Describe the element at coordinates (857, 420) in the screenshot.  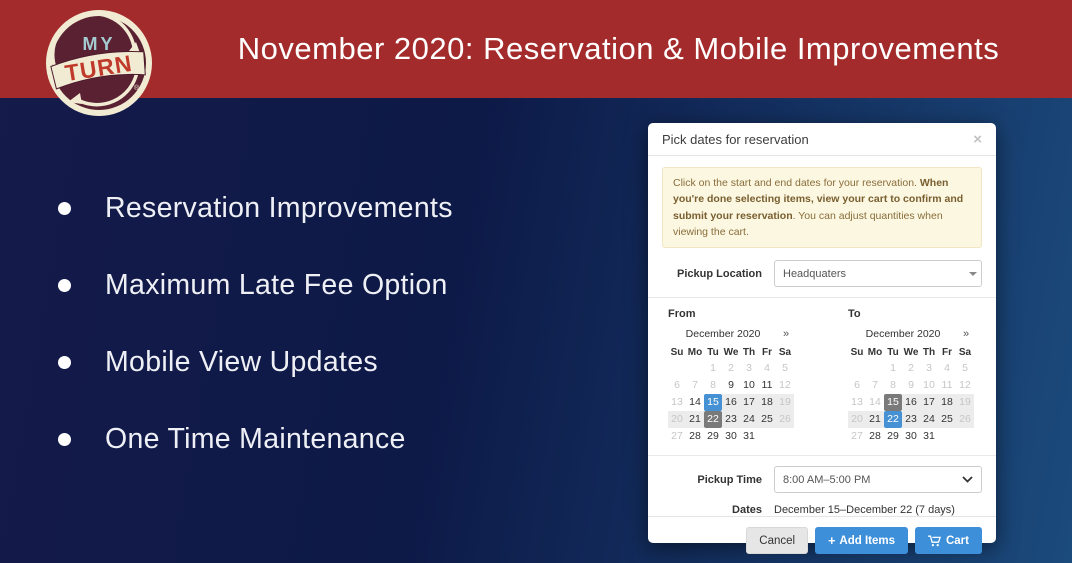
I see `calendar-day: 20` at that location.